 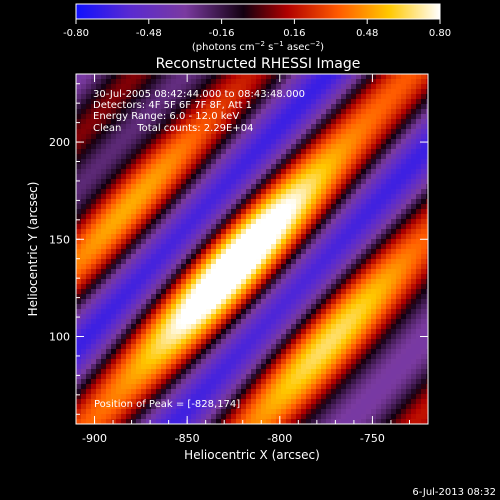 What do you see at coordinates (252, 455) in the screenshot?
I see `x-axis-label: Heliocentric X (arcsec)` at bounding box center [252, 455].